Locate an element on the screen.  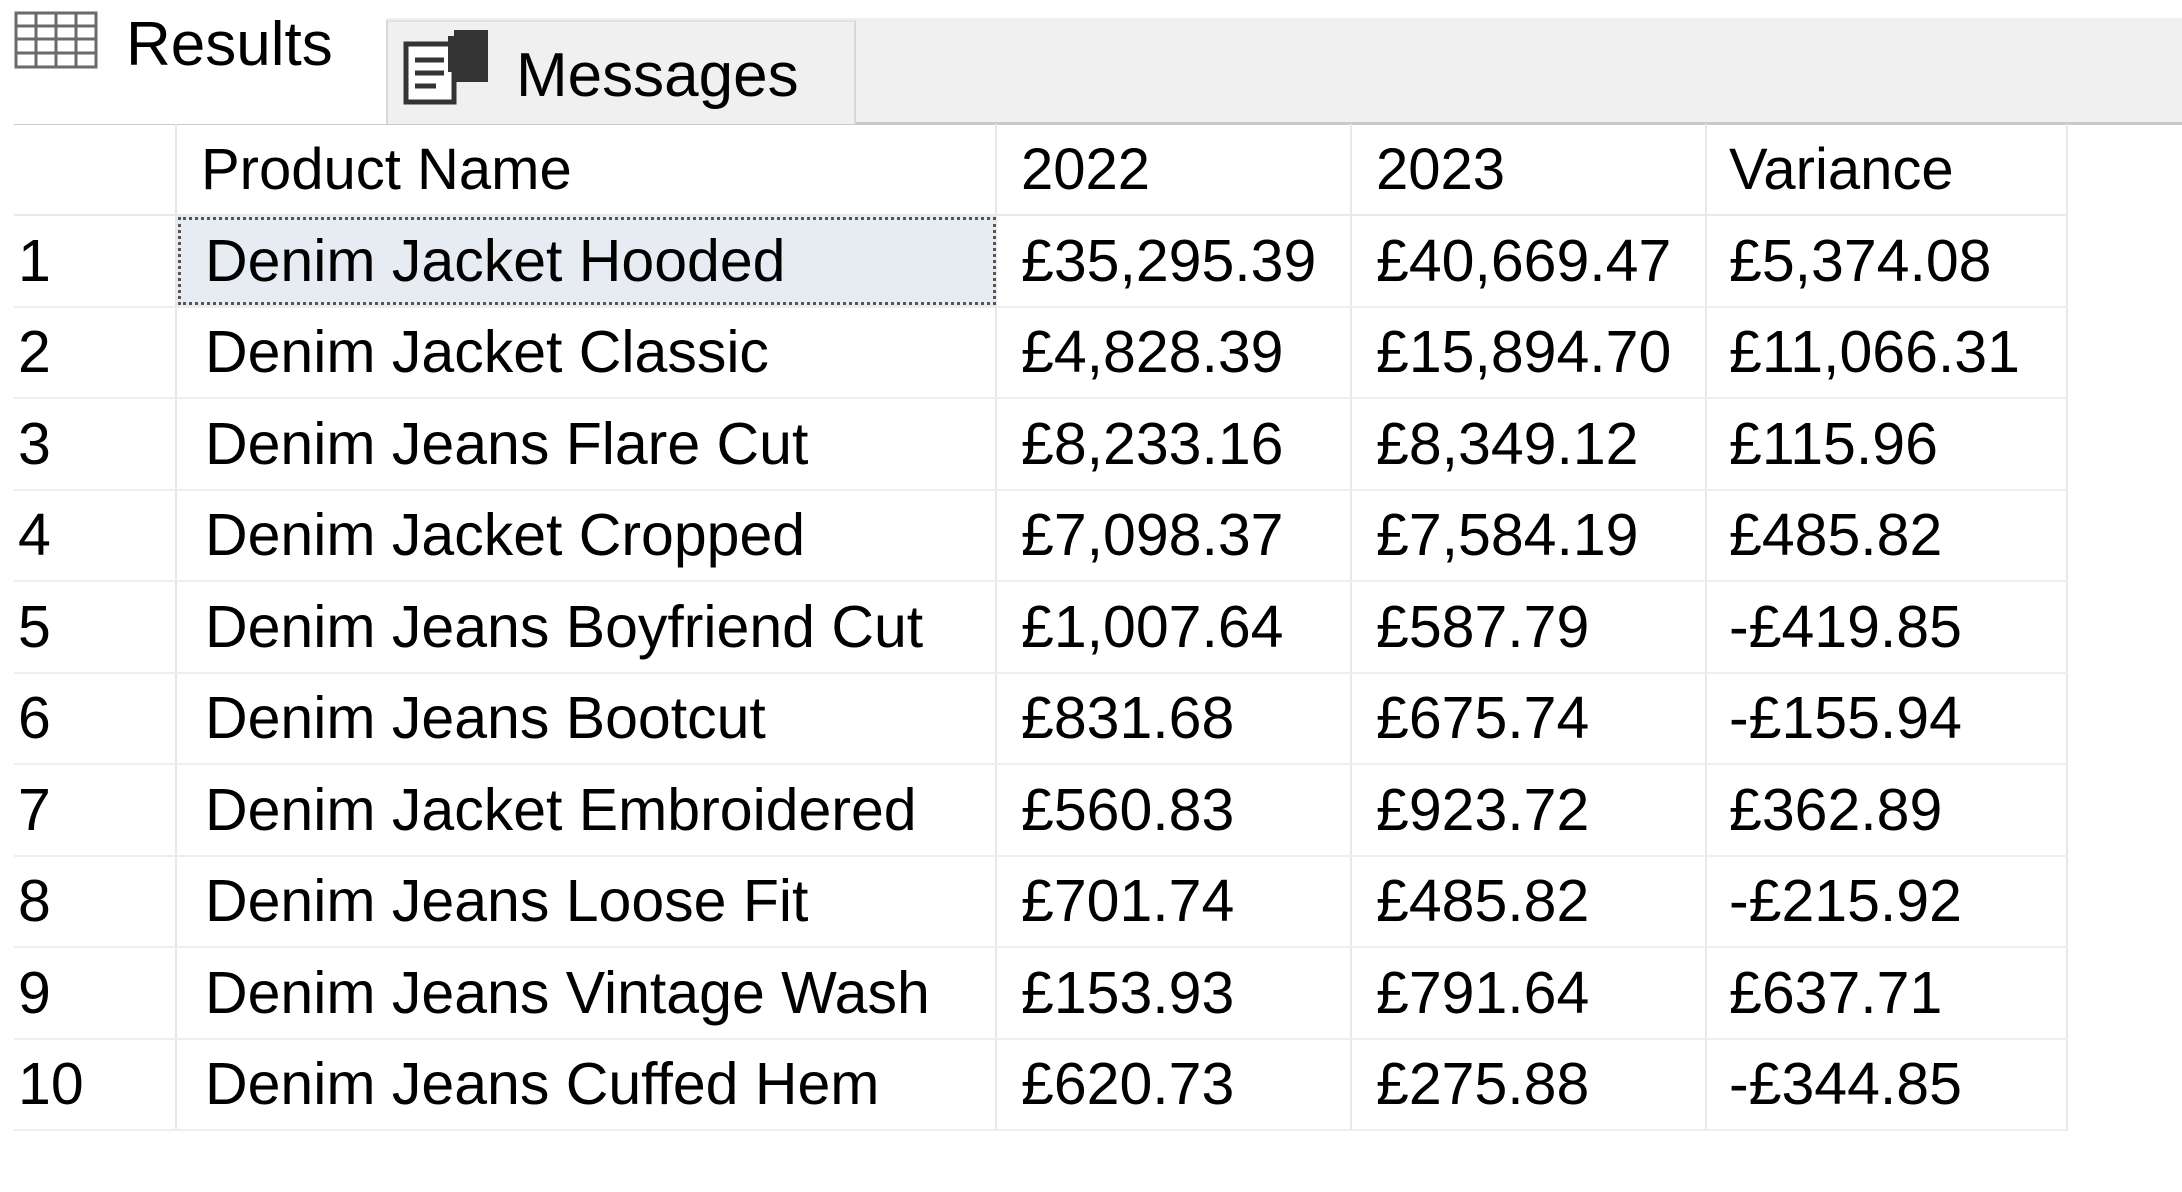
grid-icon is located at coordinates (56, 47).